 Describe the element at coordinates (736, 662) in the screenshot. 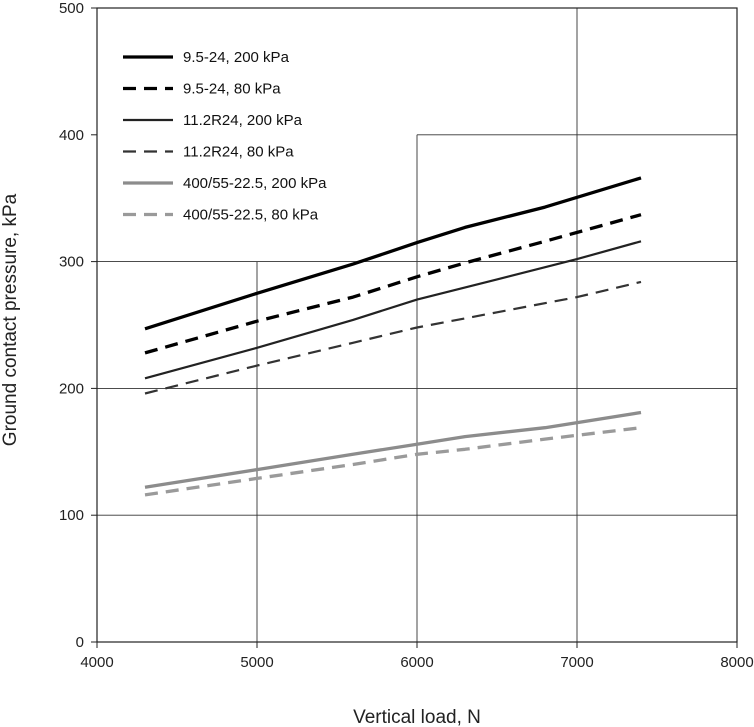

I see `x-tick-label: 8000` at that location.